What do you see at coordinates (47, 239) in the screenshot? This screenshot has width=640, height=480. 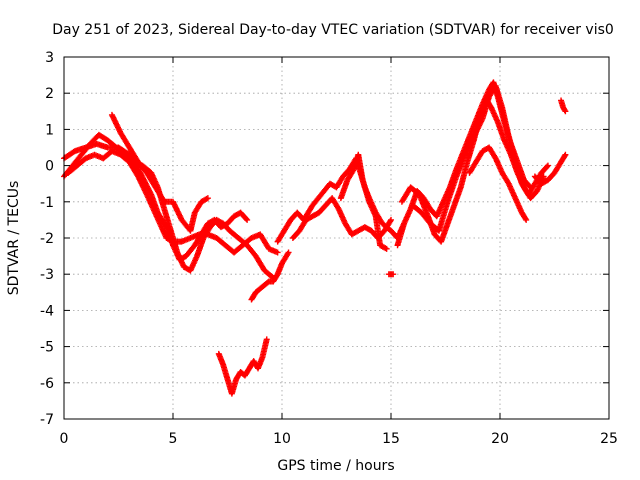 I see `y-tick-label: -2` at bounding box center [47, 239].